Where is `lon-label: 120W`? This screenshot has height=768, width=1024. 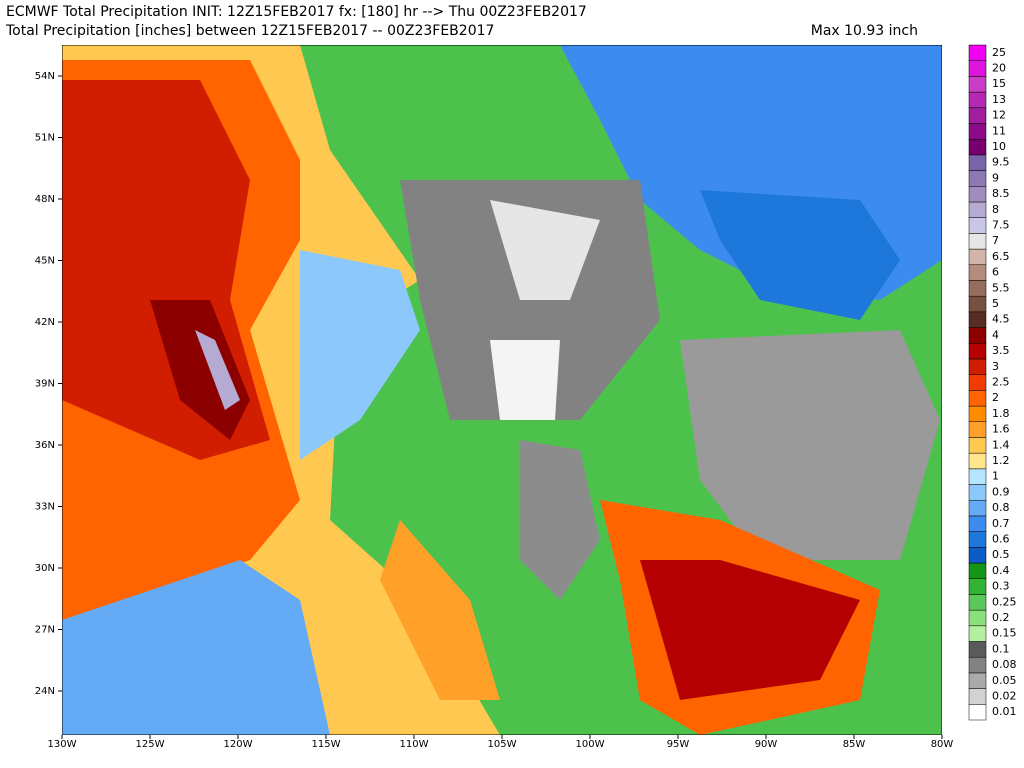
lon-label: 120W is located at coordinates (238, 744).